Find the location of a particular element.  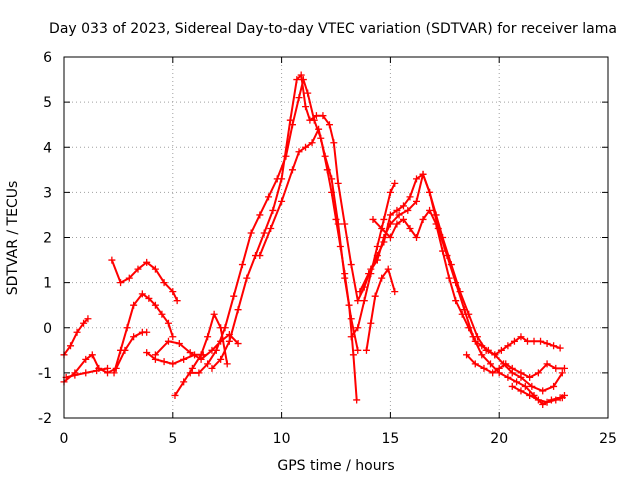

y-tick-label: 2 is located at coordinates (47, 239).